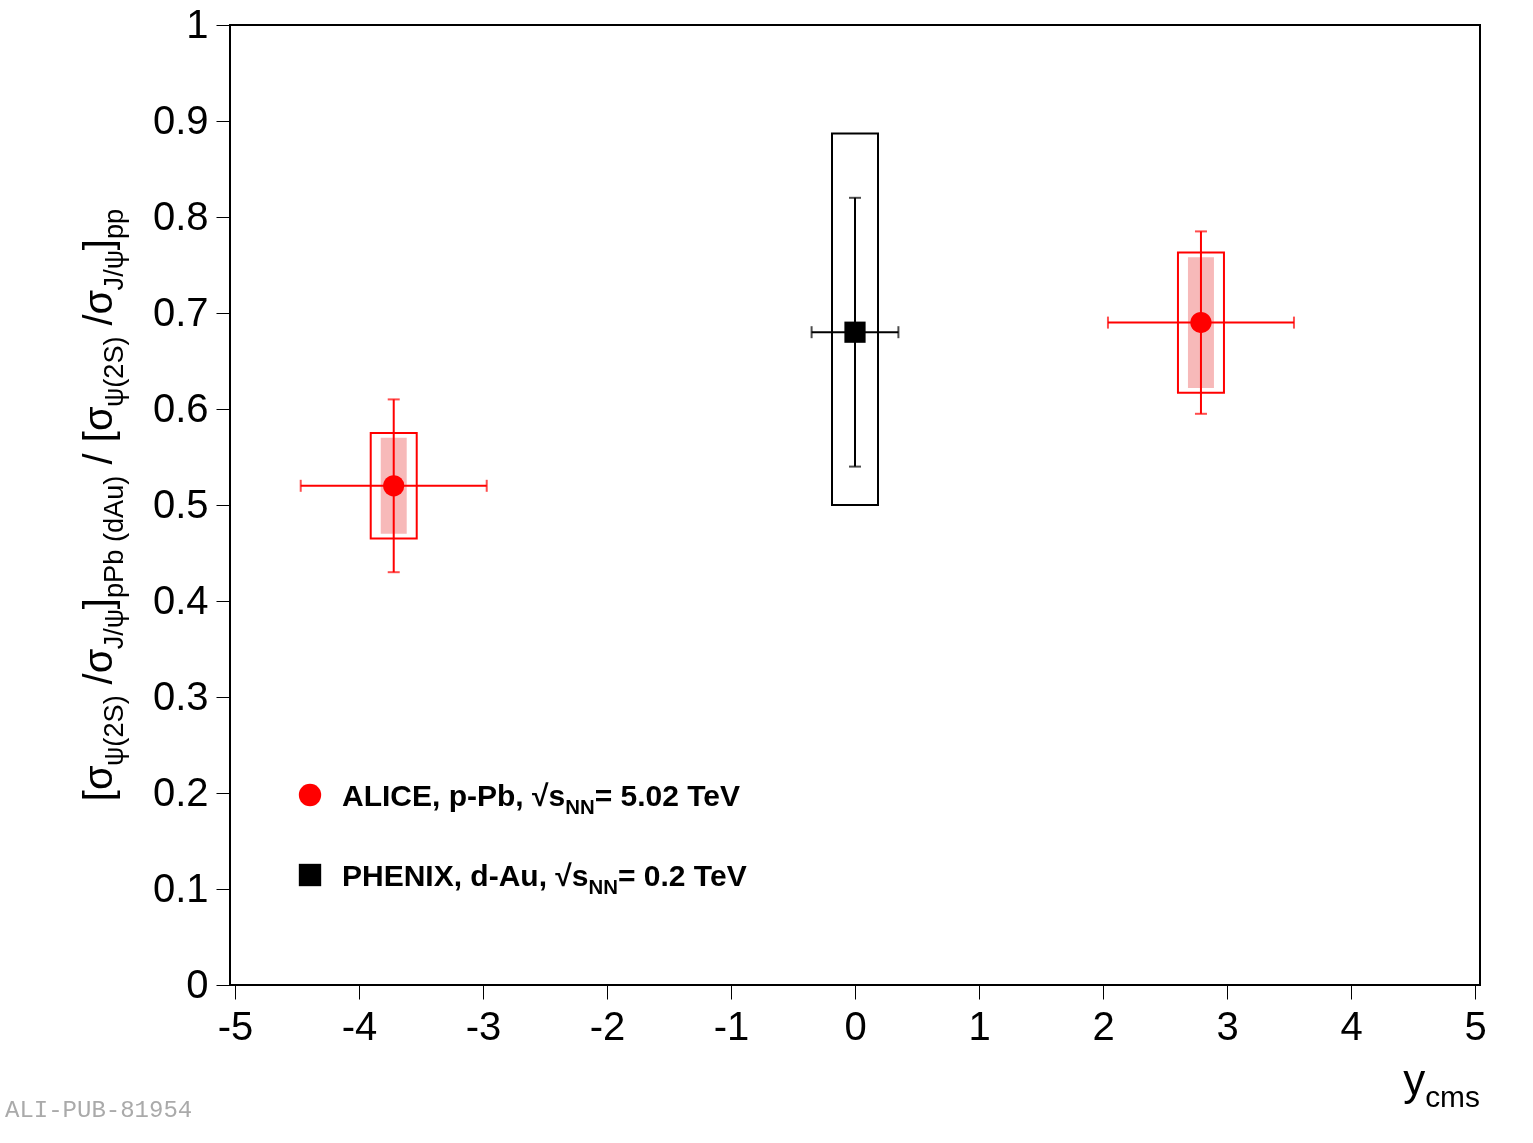 This screenshot has height=1143, width=1533. I want to click on x-tick-label: 5, so click(1475, 1025).